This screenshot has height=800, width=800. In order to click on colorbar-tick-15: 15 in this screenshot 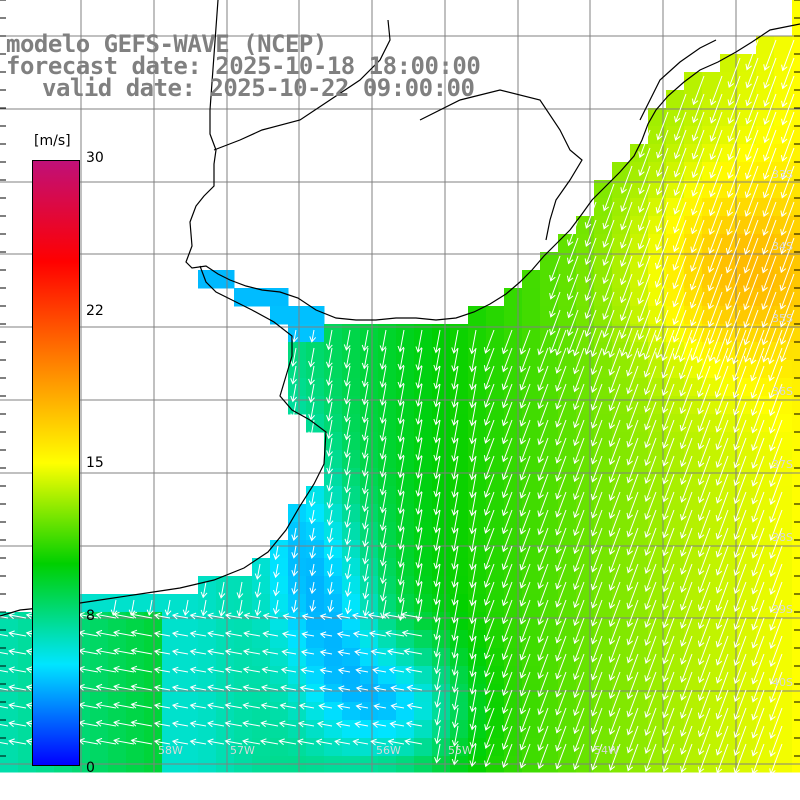, I will do `click(95, 463)`.